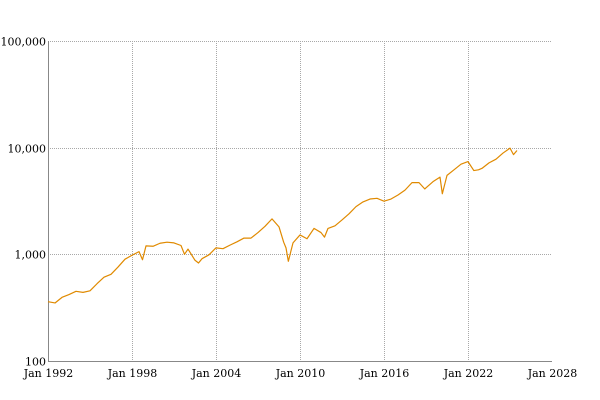  What do you see at coordinates (35, 362) in the screenshot?
I see `y-tick-label: 100` at bounding box center [35, 362].